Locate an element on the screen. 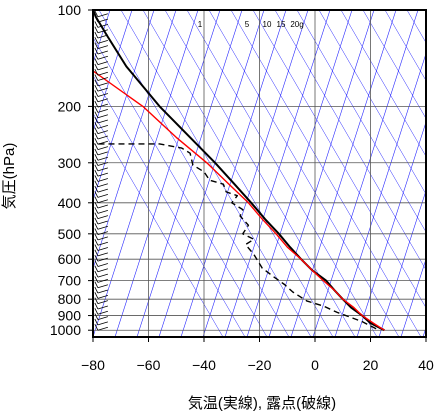  mixing-ratio-label: 20g is located at coordinates (296, 24).